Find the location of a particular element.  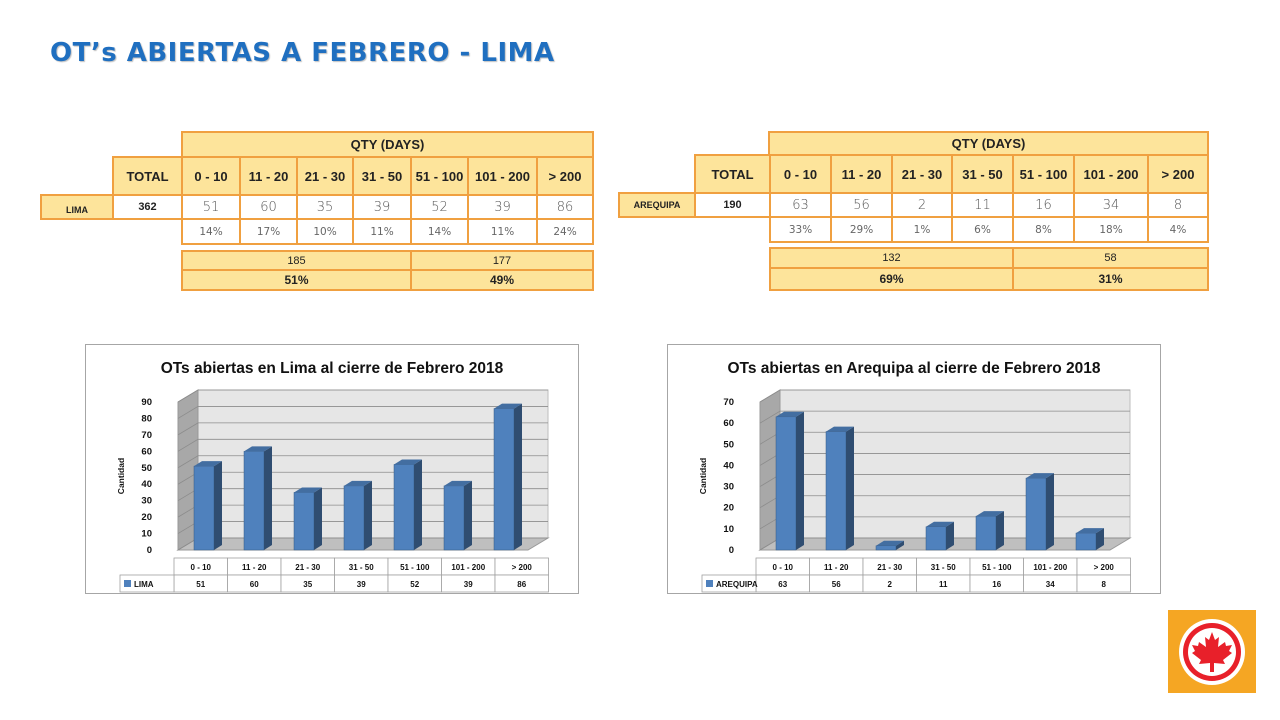

x-tick-label: 0 - 10 is located at coordinates (201, 567).